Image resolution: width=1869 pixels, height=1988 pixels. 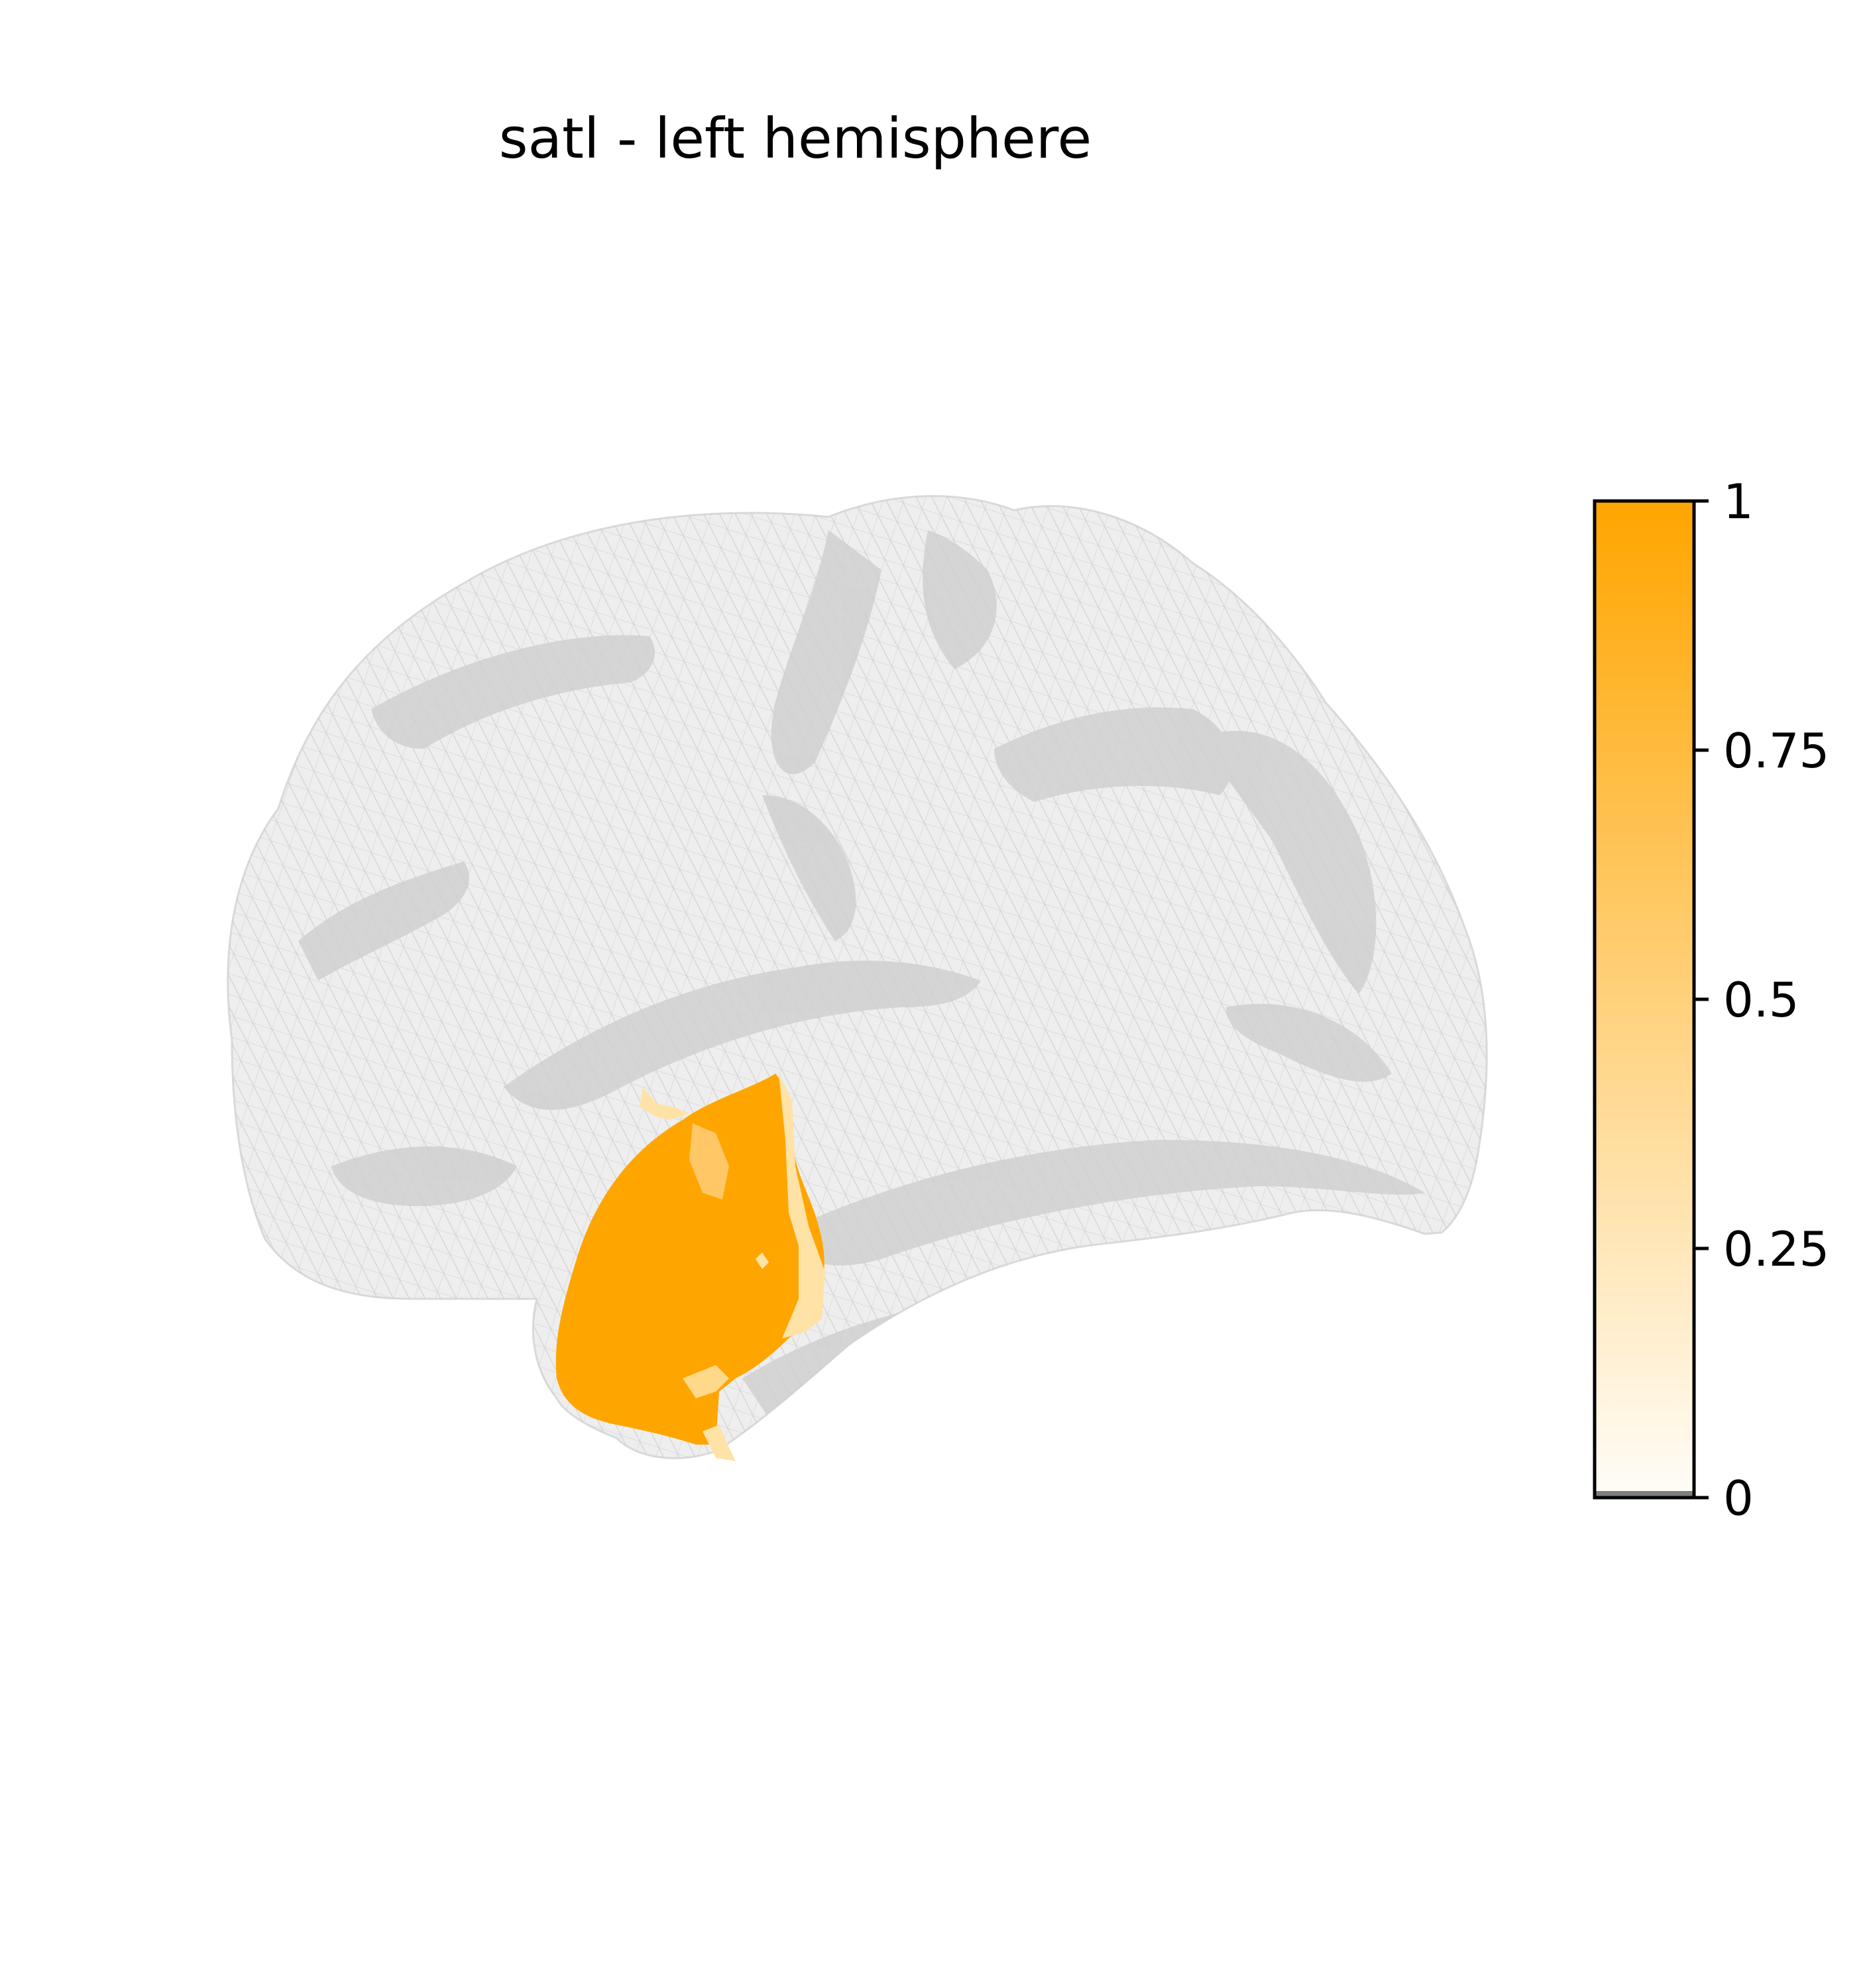 What do you see at coordinates (1776, 1249) in the screenshot?
I see `colorbar-tick-label: 0.25` at bounding box center [1776, 1249].